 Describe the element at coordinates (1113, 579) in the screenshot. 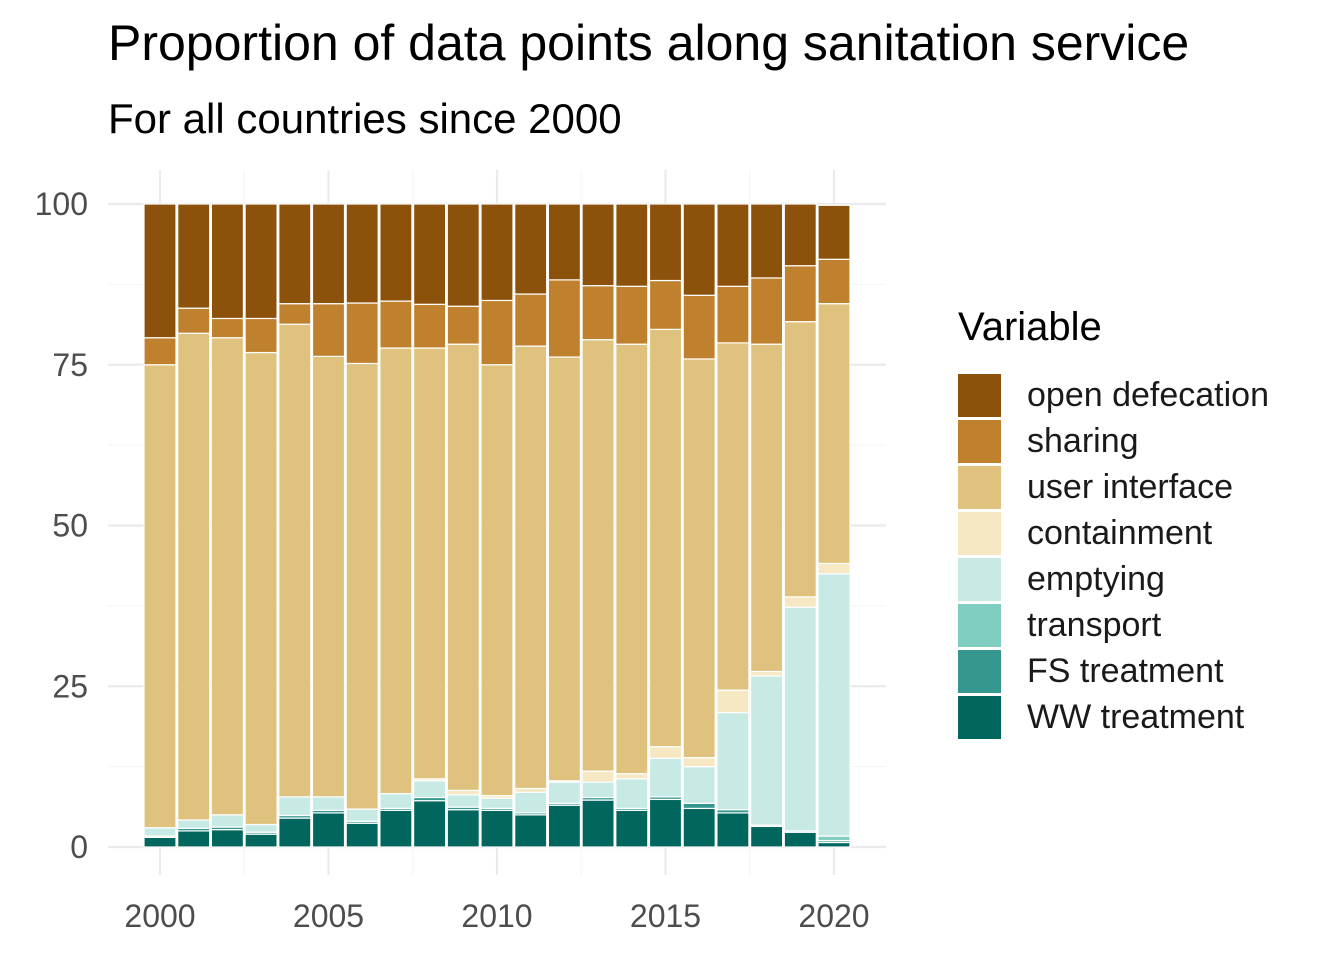

I see `legend-item: emptying` at that location.